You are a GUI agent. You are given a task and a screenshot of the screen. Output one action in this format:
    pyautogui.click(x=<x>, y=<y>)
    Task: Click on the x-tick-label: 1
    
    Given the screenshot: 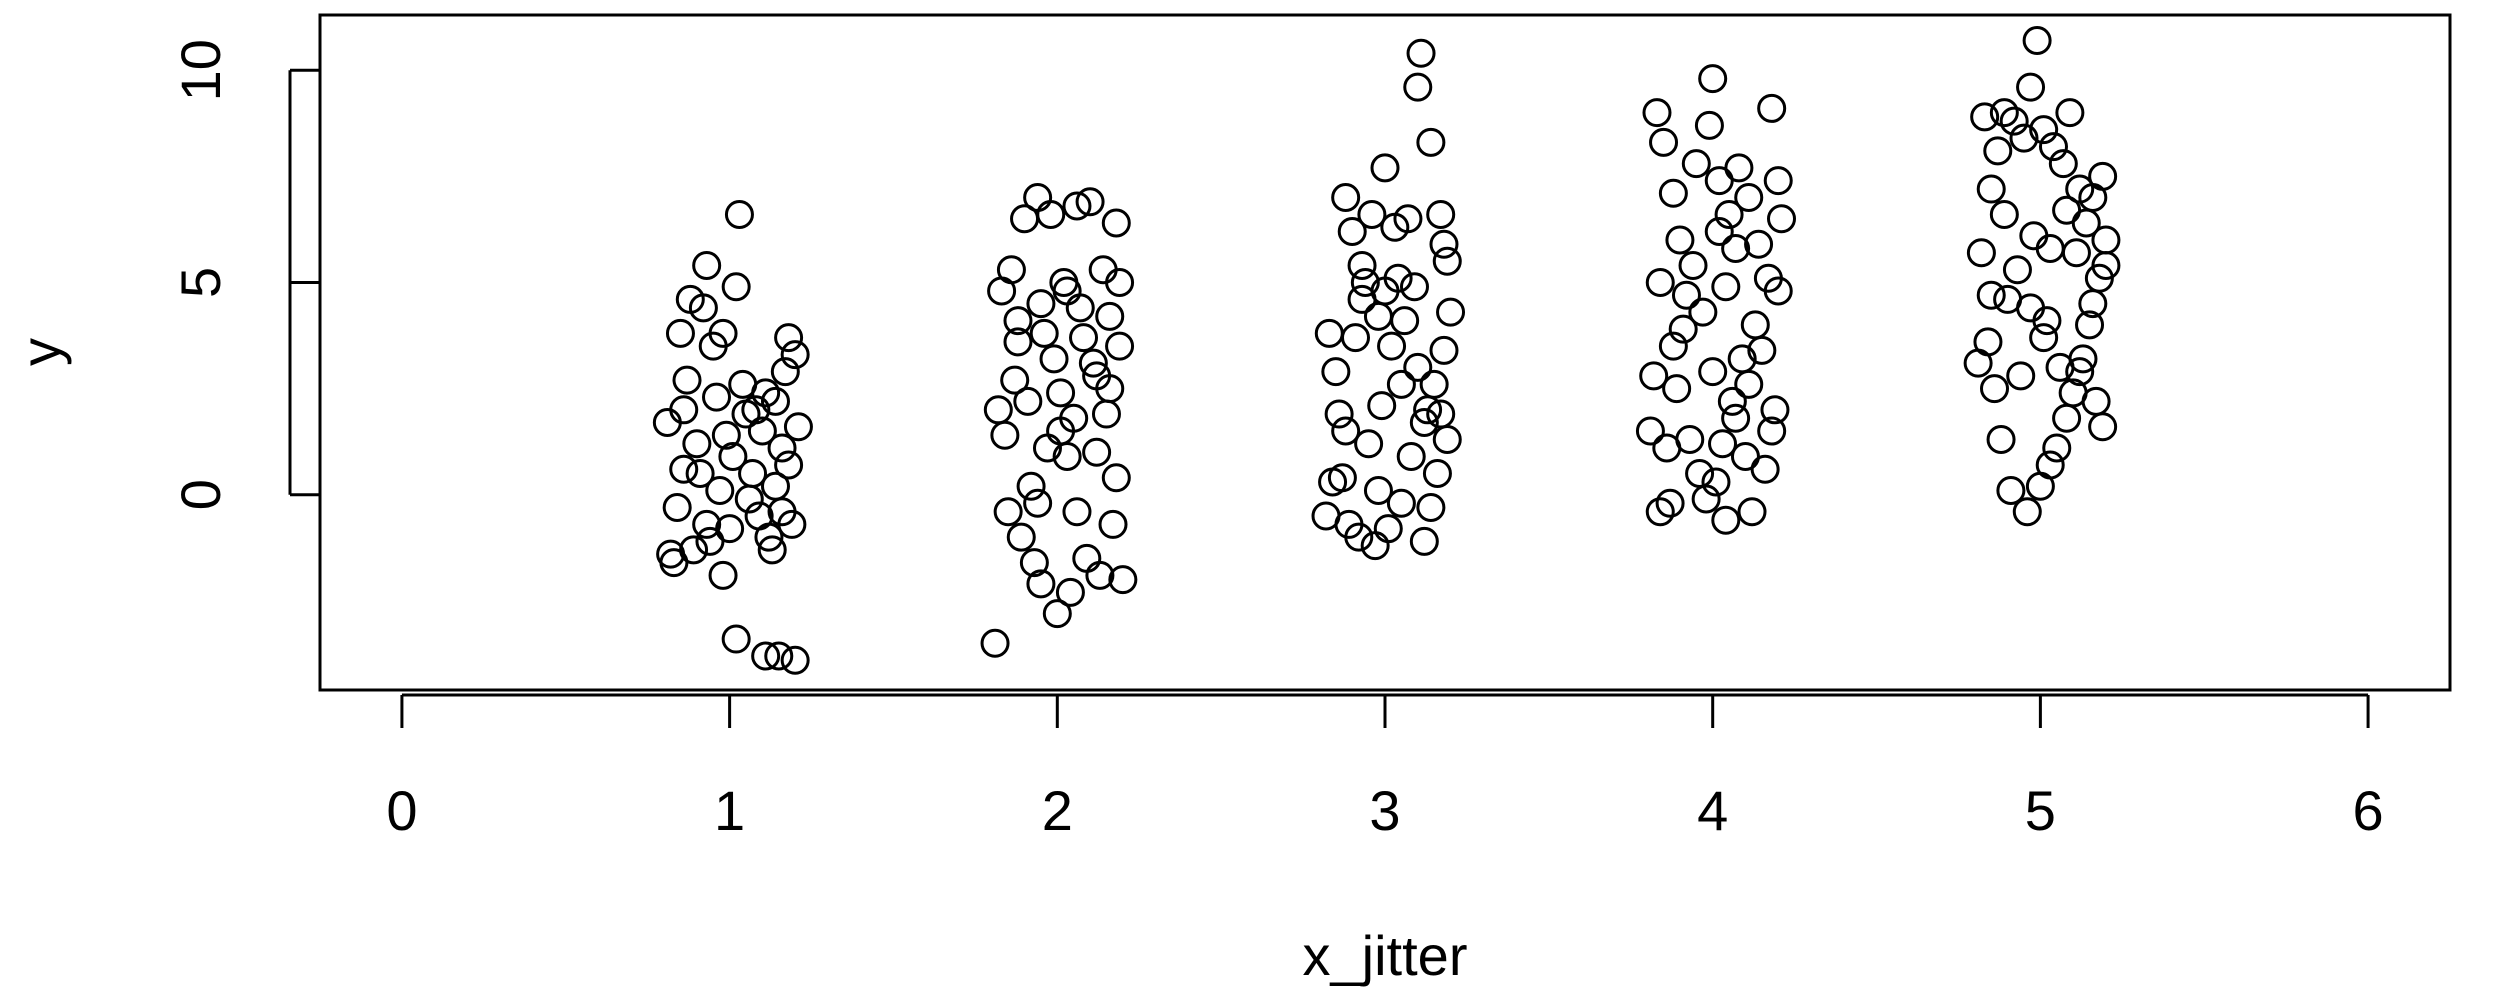 What is the action you would take?
    pyautogui.click(x=729, y=810)
    